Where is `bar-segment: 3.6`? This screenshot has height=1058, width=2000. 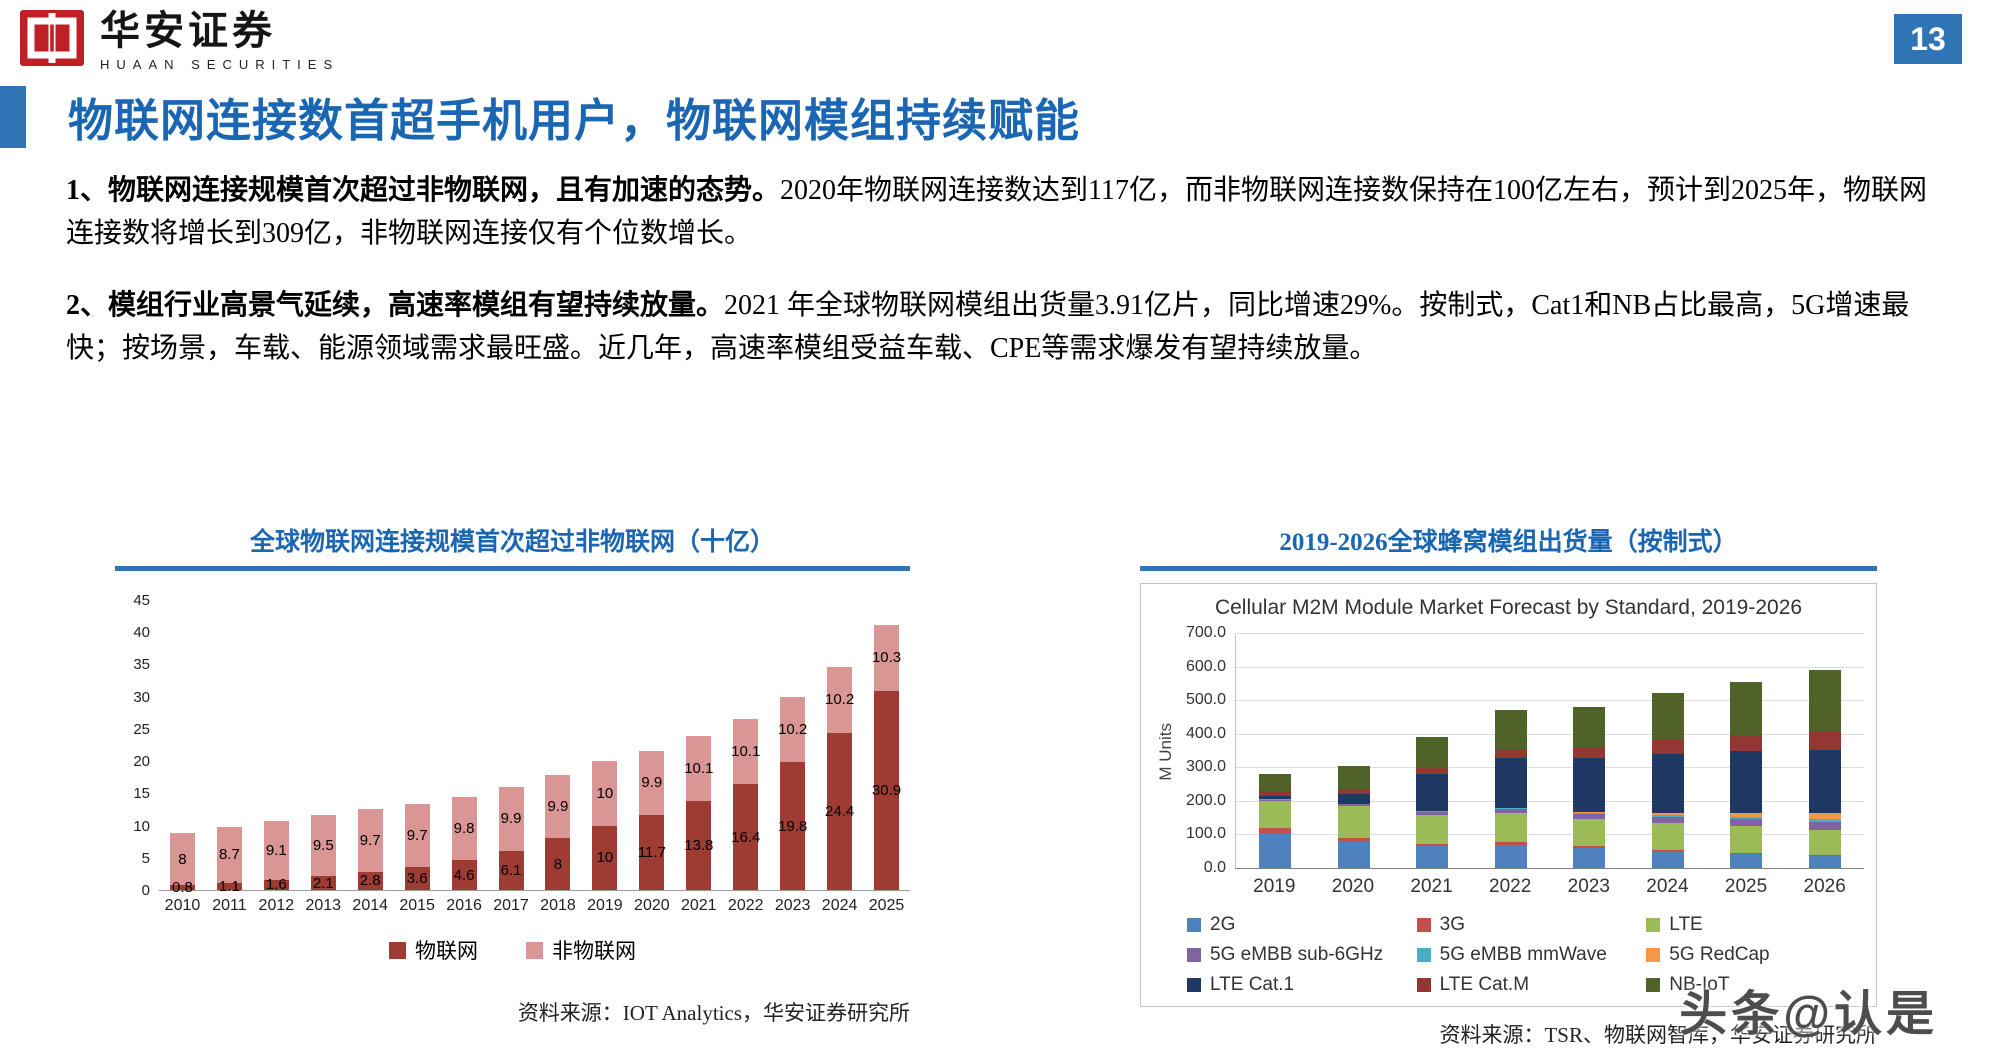 bar-segment: 3.6 is located at coordinates (417, 878).